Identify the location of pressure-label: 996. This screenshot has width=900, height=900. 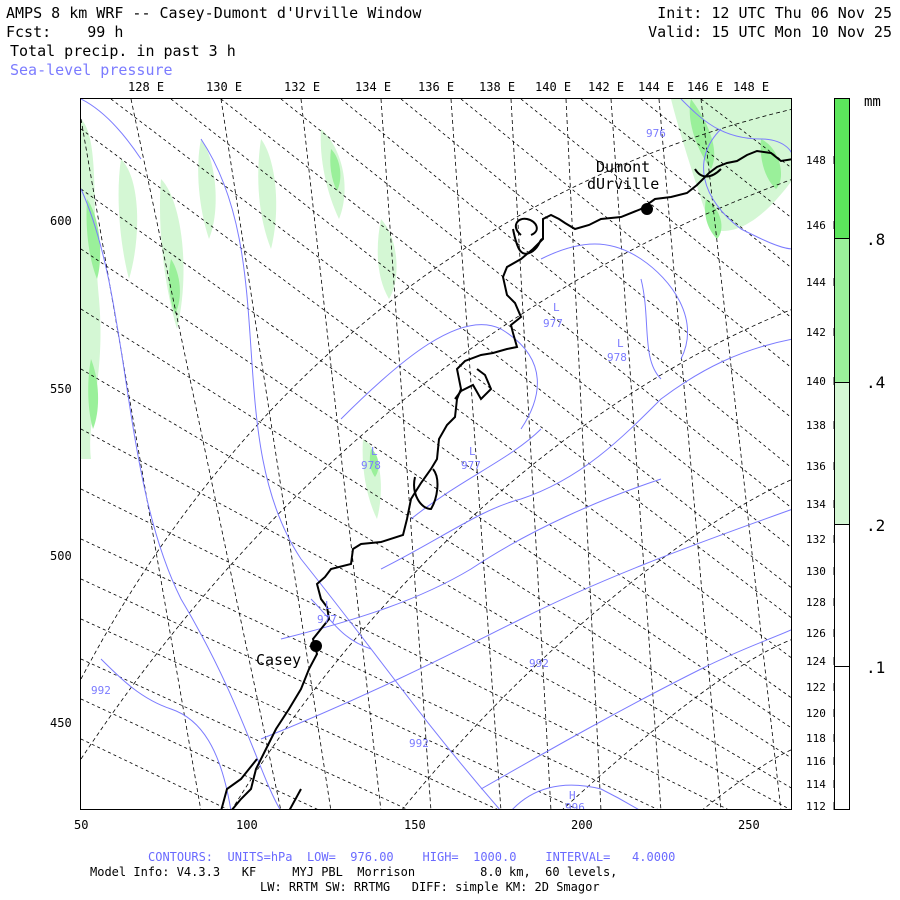
(575, 805).